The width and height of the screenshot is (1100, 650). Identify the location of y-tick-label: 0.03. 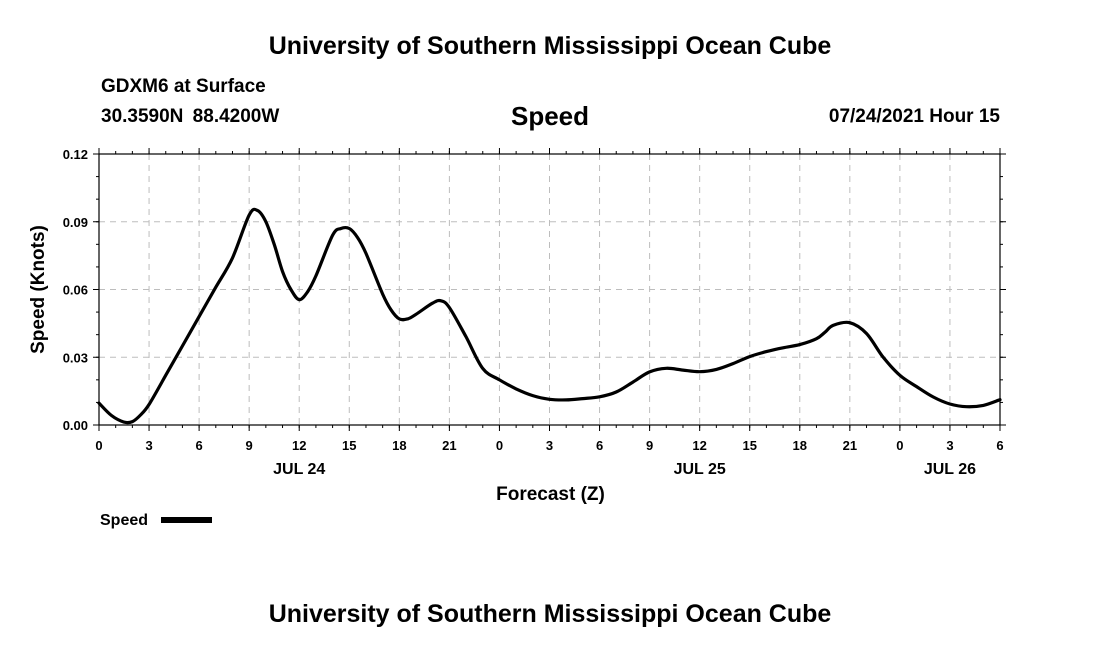
(75, 357).